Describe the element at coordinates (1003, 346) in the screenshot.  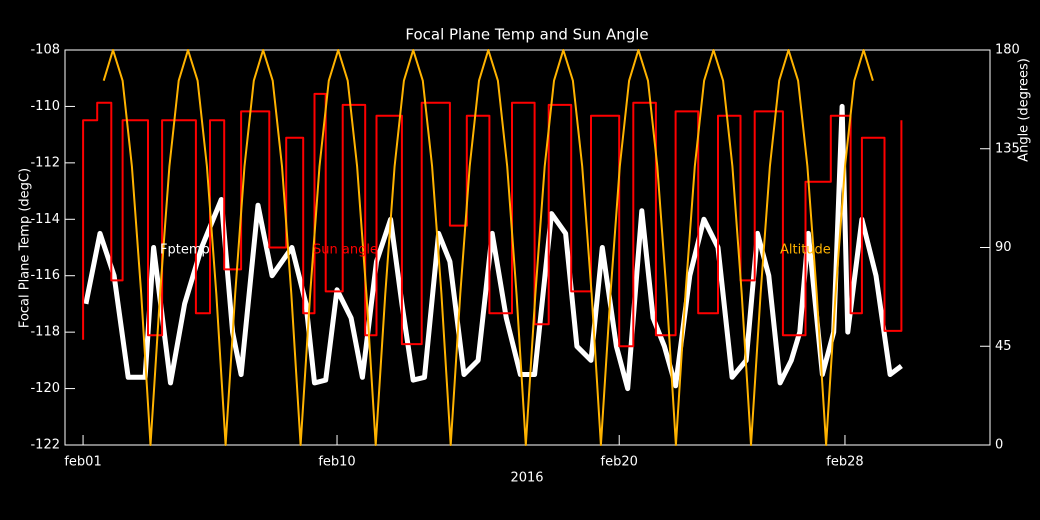
I see `y2-tick-label: 45` at that location.